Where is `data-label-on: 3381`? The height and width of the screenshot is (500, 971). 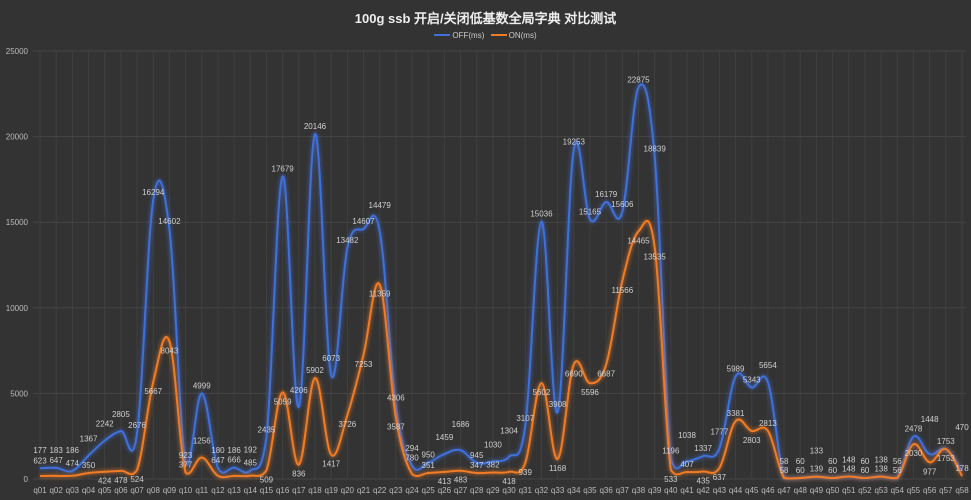
data-label-on: 3381 is located at coordinates (736, 413).